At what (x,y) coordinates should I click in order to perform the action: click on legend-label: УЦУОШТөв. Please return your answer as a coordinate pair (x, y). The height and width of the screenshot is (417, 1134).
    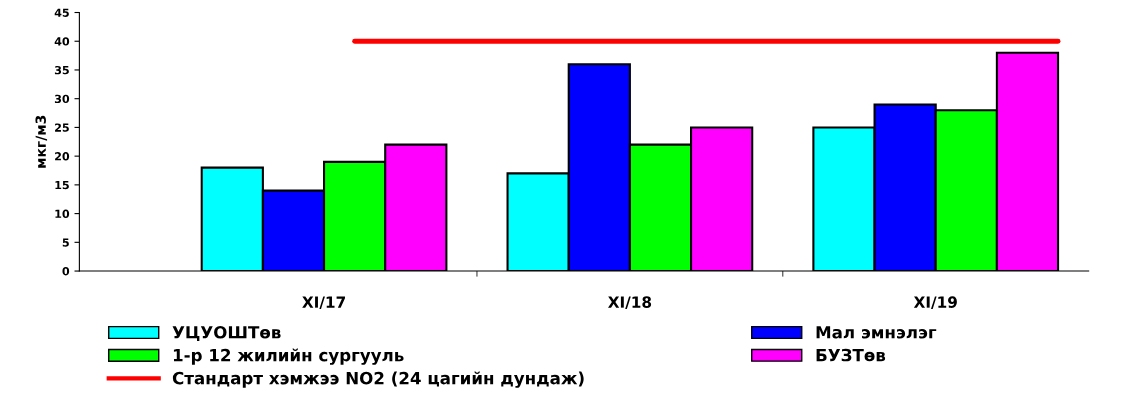
    Looking at the image, I should click on (226, 333).